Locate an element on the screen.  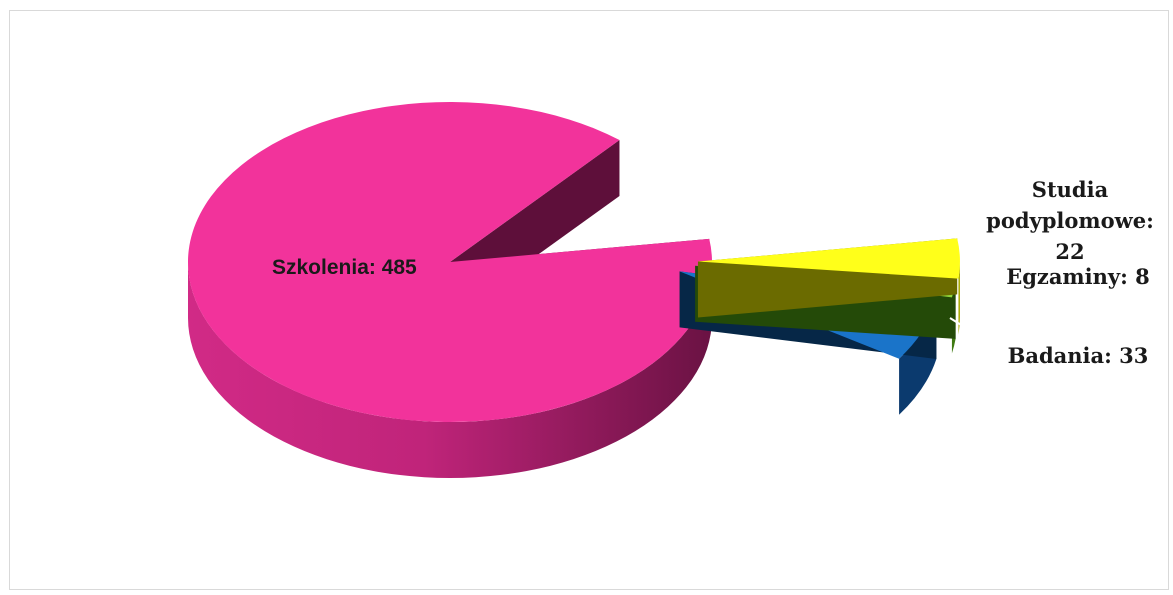
slice-studia-podyplomowe-side is located at coordinates (959, 298).